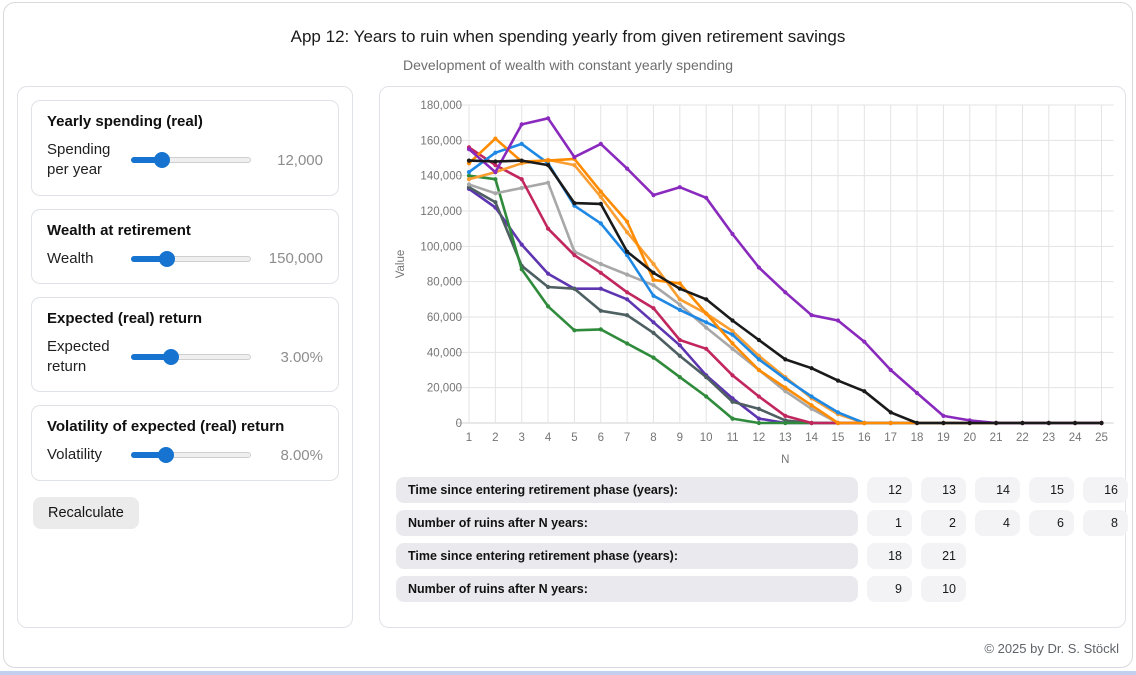 The image size is (1136, 675). I want to click on expected-return-heading: Expected (real) return, so click(125, 318).